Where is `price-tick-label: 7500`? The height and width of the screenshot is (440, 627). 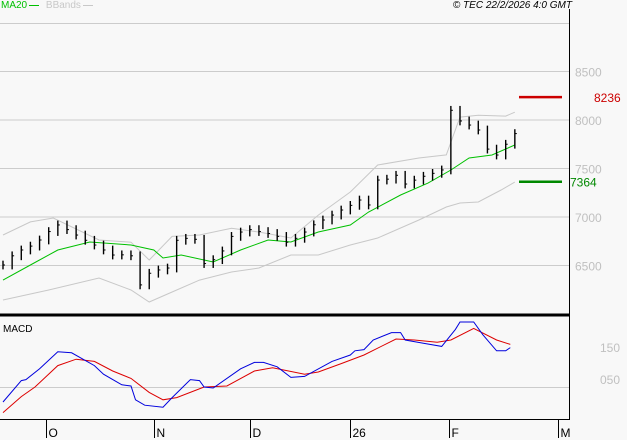
price-tick-label: 7500 is located at coordinates (588, 170).